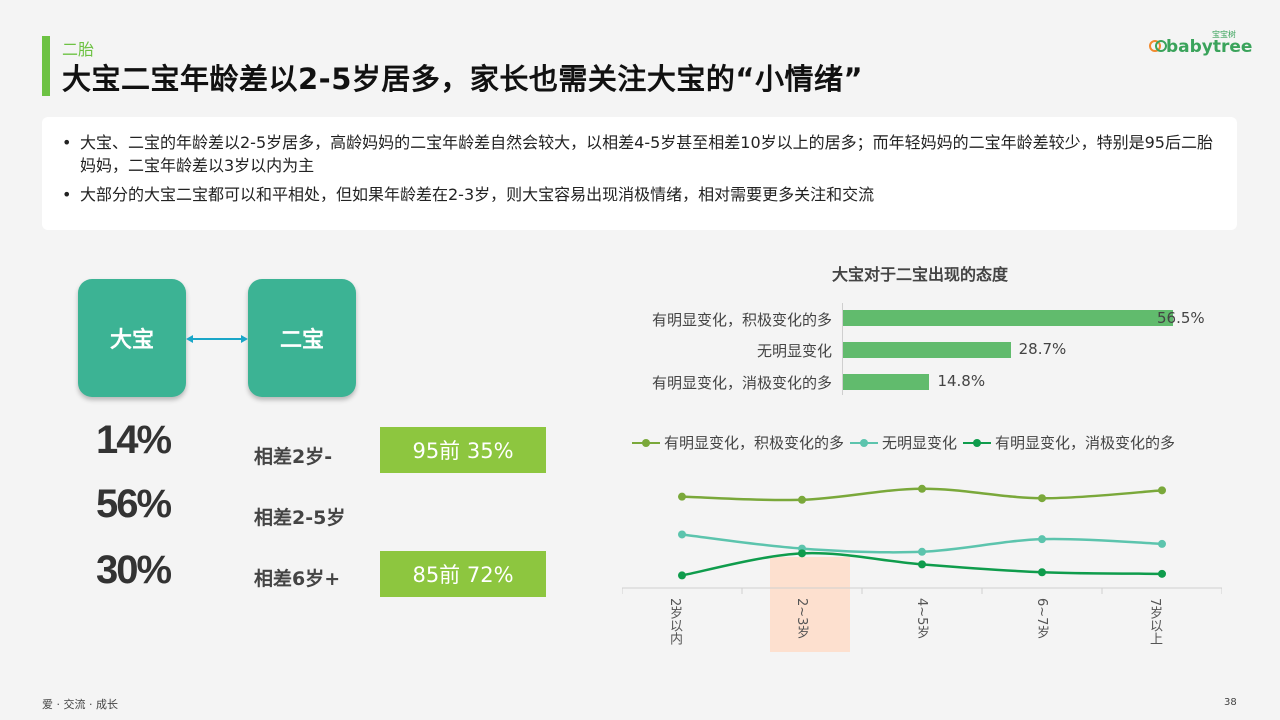 This screenshot has height=720, width=1280. Describe the element at coordinates (674, 622) in the screenshot. I see `x-tick-label: 2岁以内` at that location.